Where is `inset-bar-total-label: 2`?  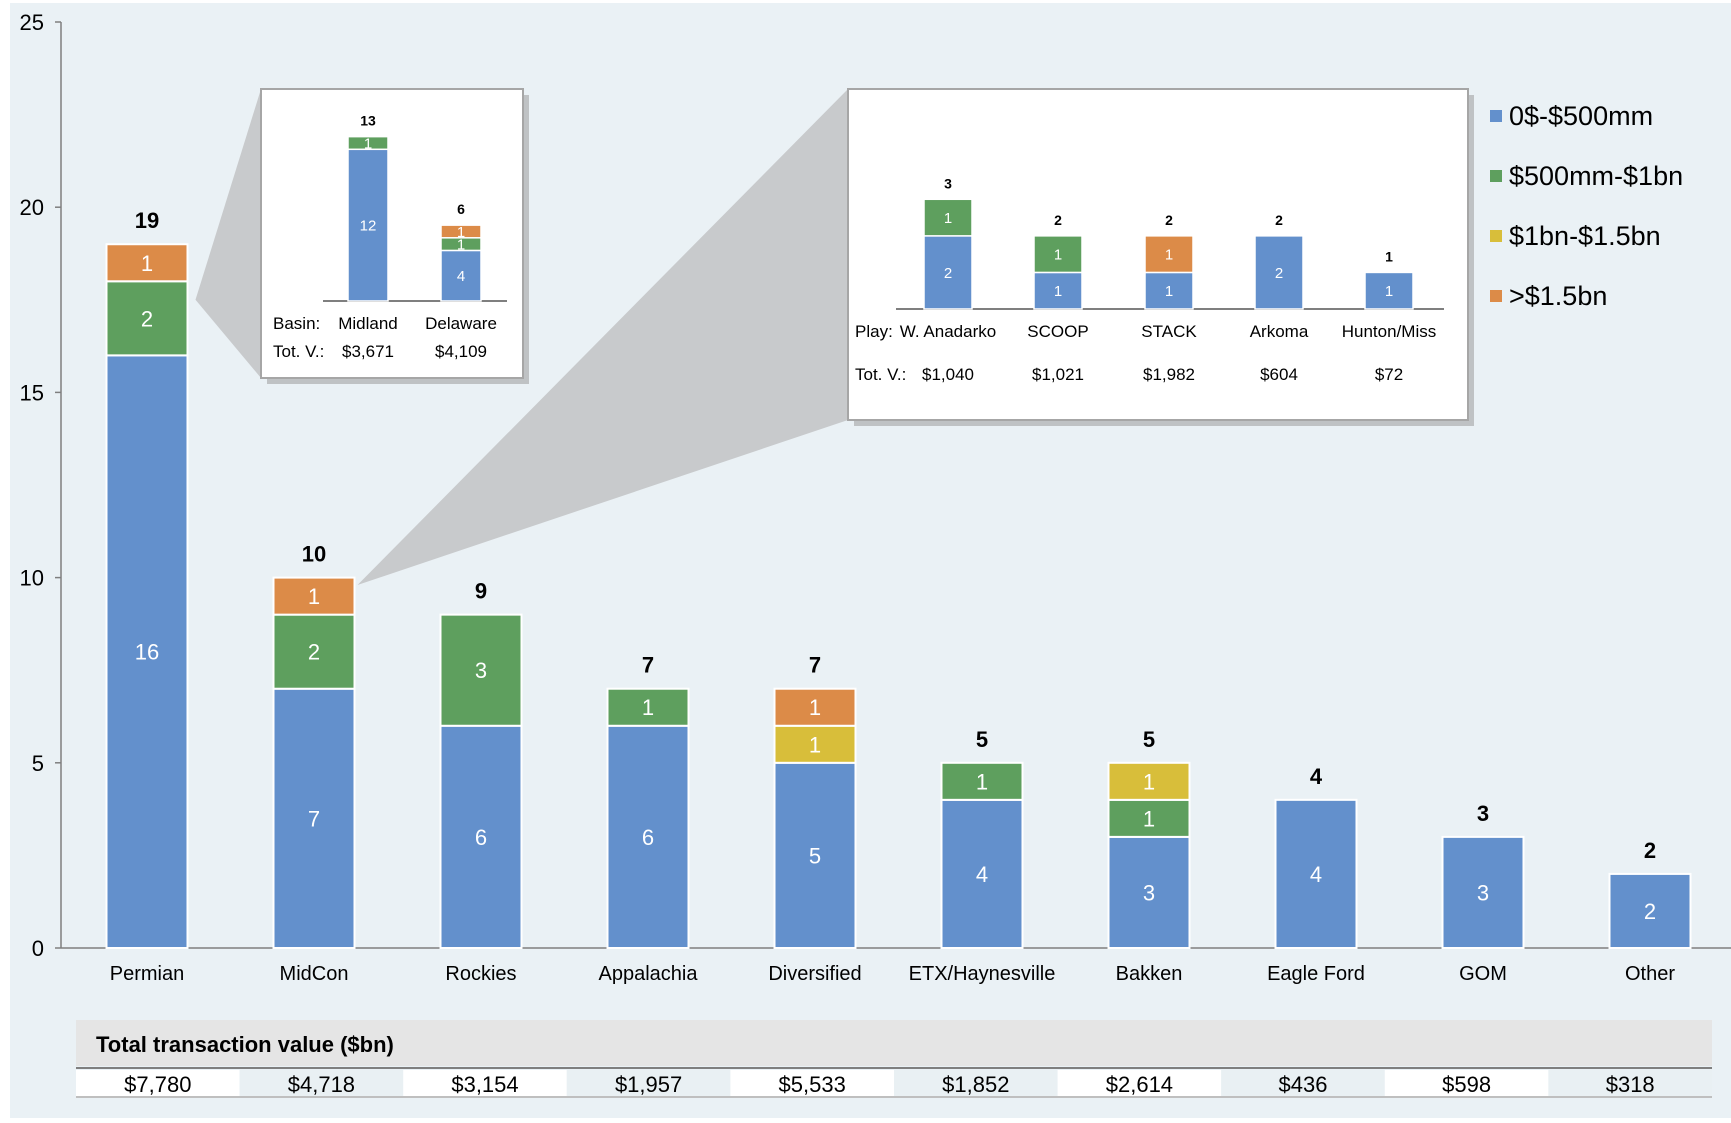
inset-bar-total-label: 2 is located at coordinates (1169, 220).